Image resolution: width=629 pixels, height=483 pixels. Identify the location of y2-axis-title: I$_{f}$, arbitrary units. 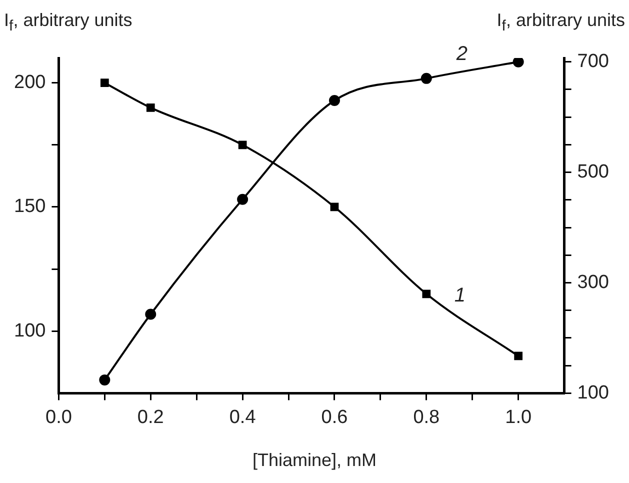
(560, 22).